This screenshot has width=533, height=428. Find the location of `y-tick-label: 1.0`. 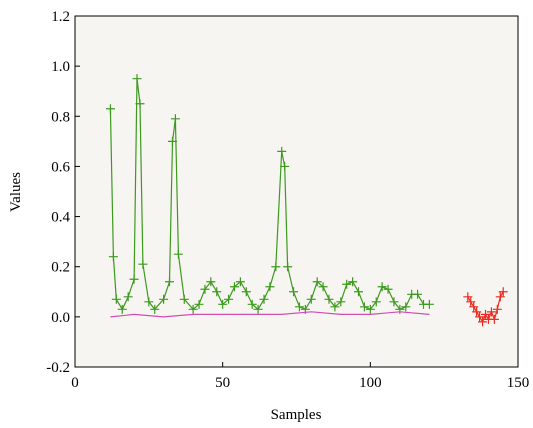

y-tick-label: 1.0 is located at coordinates (60, 67).